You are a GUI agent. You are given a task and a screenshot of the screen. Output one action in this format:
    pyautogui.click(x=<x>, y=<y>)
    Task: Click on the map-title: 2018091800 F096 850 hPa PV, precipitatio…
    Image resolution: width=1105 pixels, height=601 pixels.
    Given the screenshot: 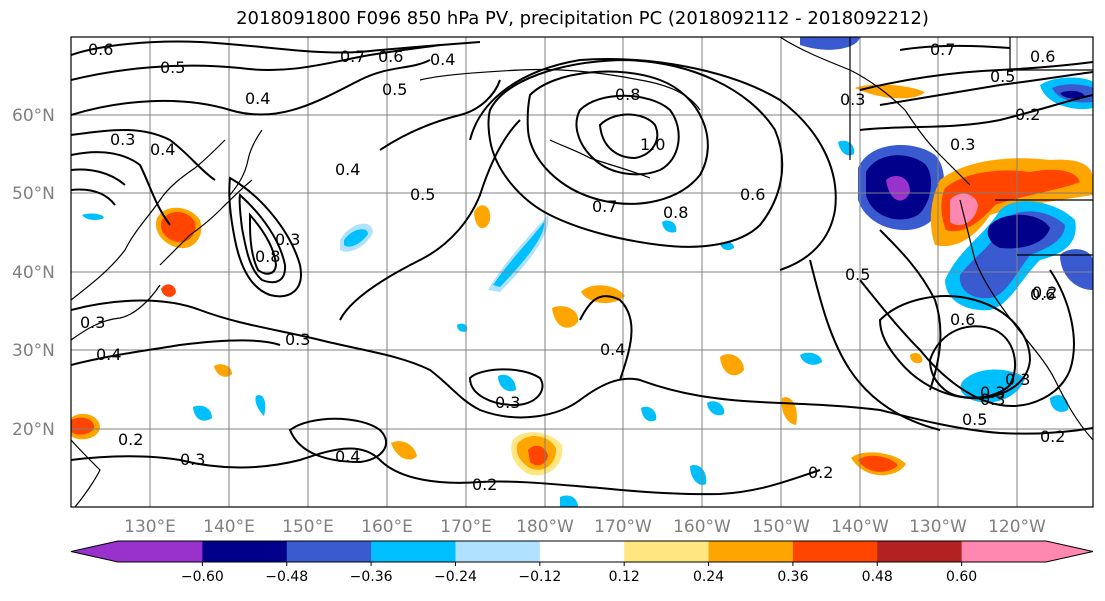 What is the action you would take?
    pyautogui.click(x=582, y=18)
    